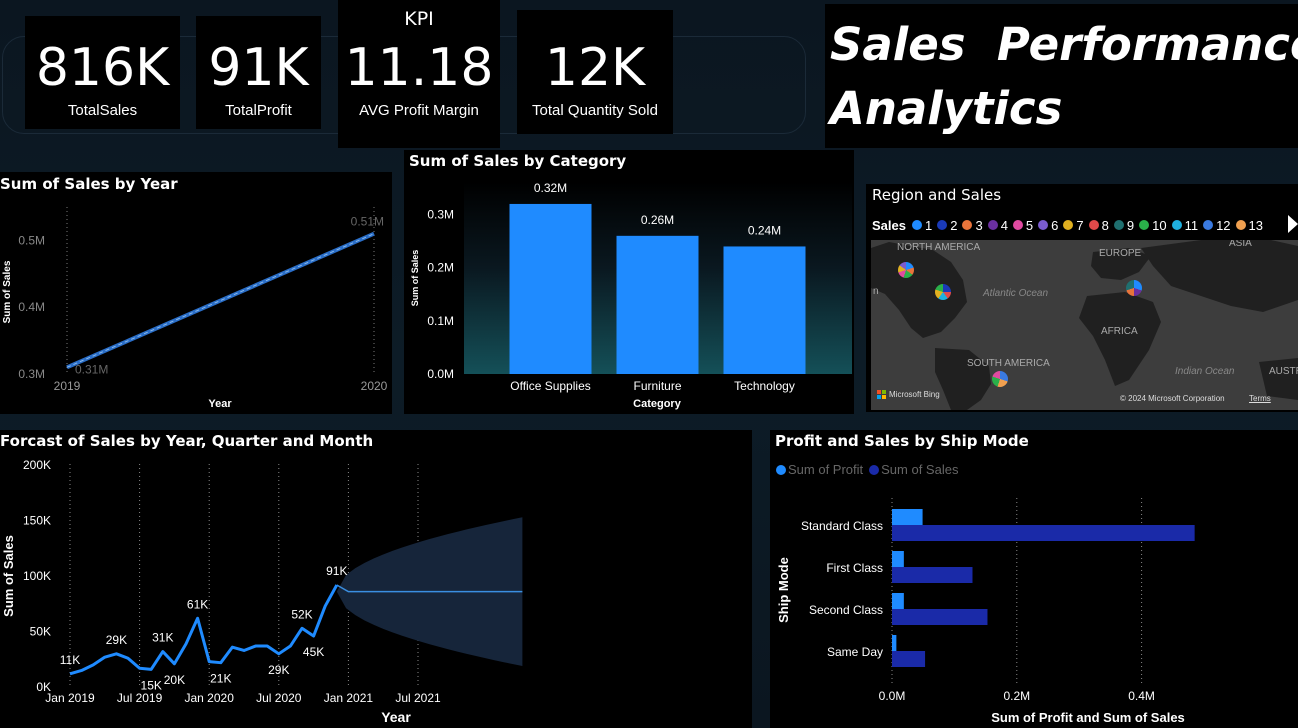 The image size is (1298, 728). Describe the element at coordinates (855, 652) in the screenshot. I see `y-tick-label: Same Day` at that location.